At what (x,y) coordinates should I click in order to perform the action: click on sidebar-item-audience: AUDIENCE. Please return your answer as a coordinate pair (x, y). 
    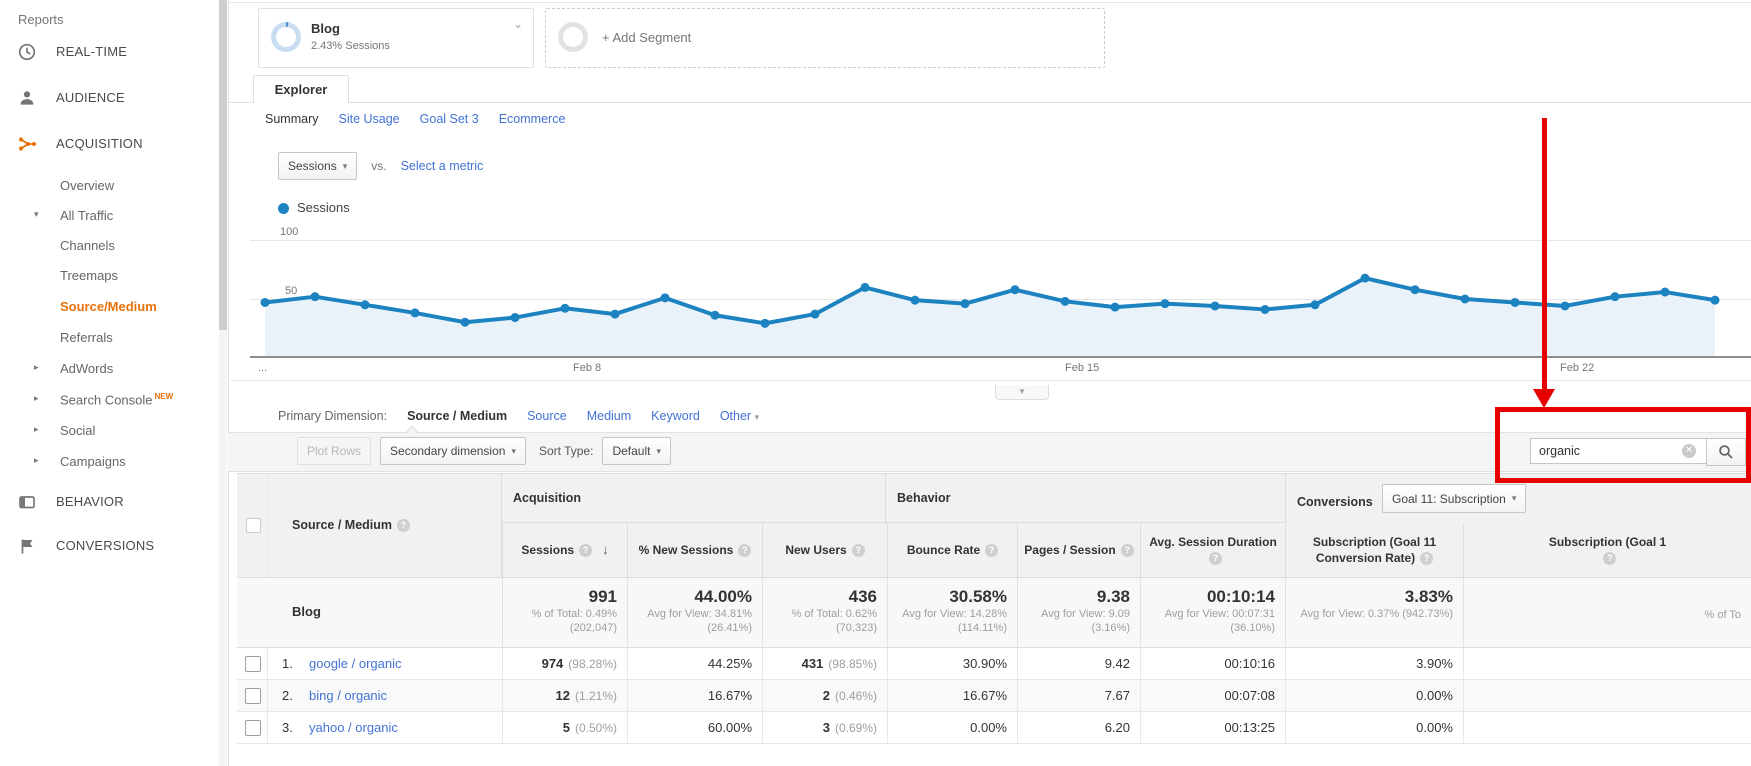
    Looking at the image, I should click on (110, 100).